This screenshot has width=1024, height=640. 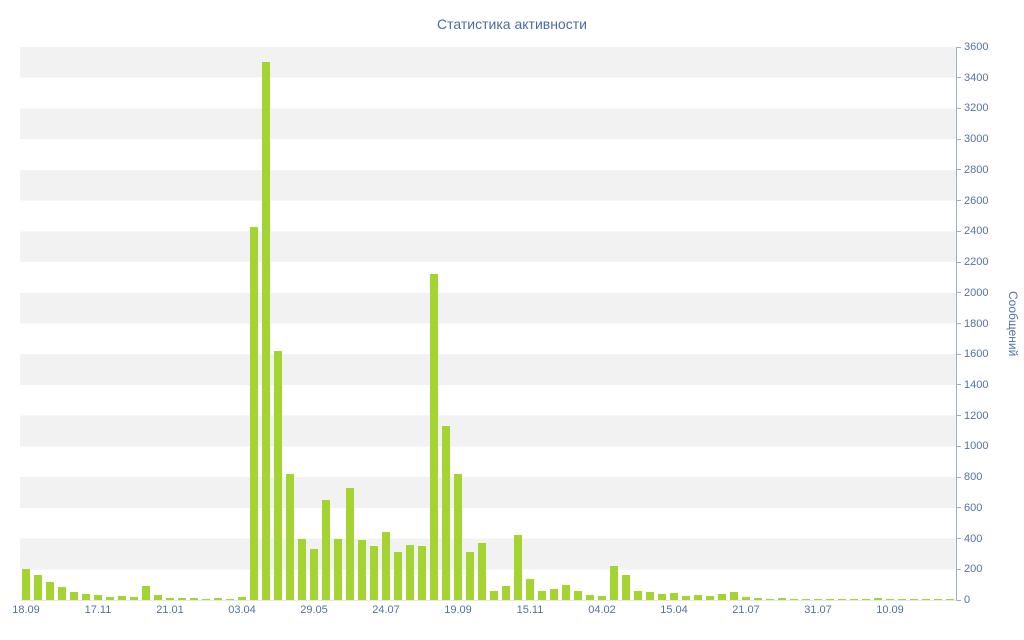 What do you see at coordinates (973, 538) in the screenshot?
I see `y-tick-label: 400` at bounding box center [973, 538].